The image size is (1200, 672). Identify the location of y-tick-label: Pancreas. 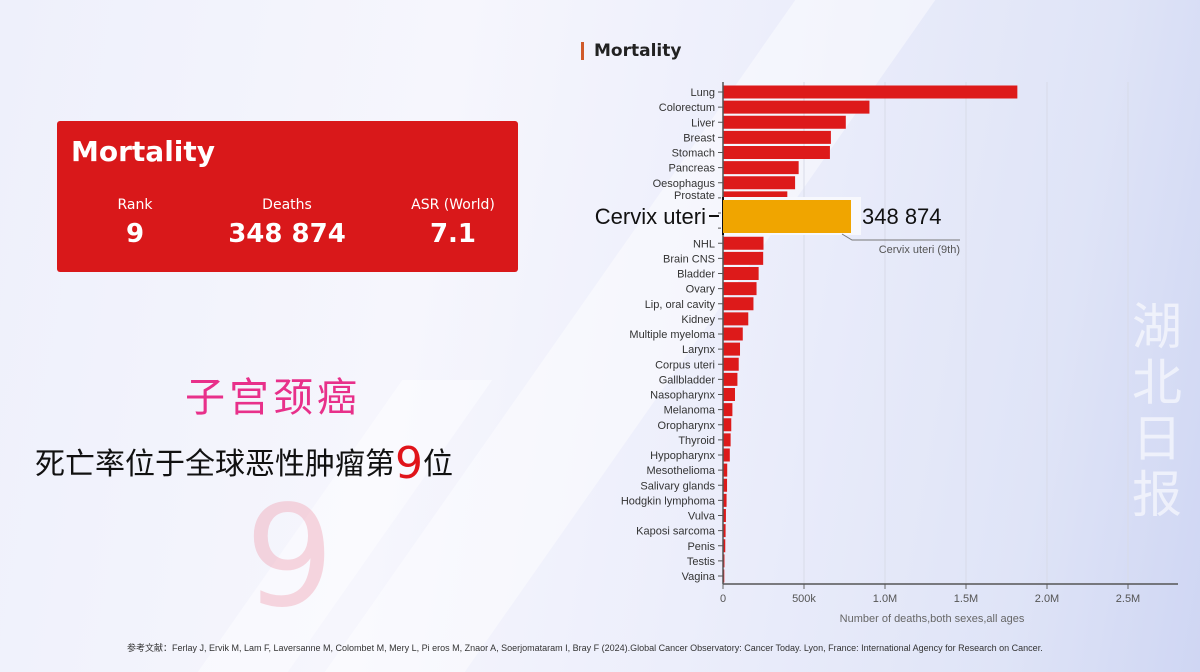
(692, 169).